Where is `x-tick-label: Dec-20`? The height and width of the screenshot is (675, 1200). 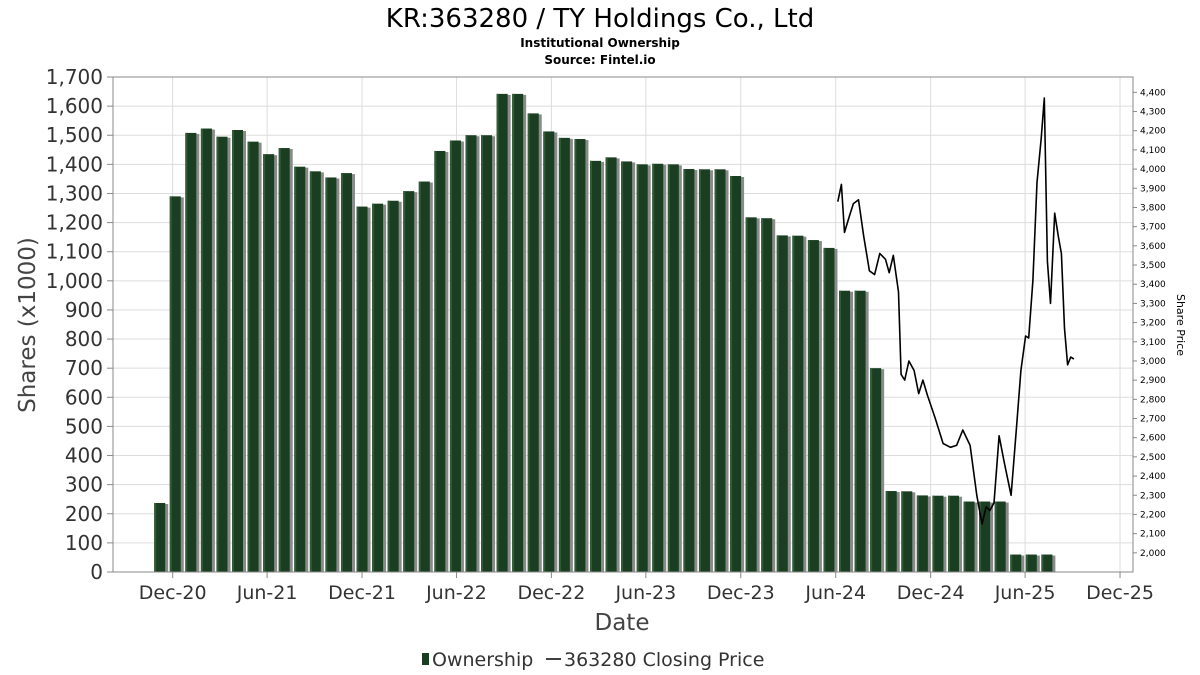
x-tick-label: Dec-20 is located at coordinates (173, 593).